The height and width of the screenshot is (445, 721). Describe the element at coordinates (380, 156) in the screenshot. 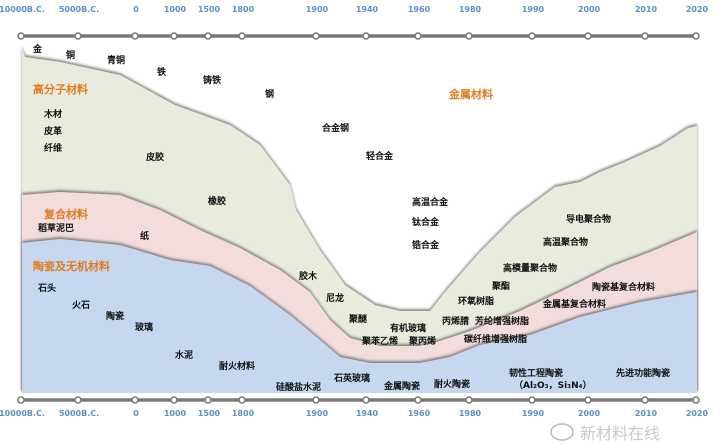

I see `metal-material-label: 轻合金` at that location.